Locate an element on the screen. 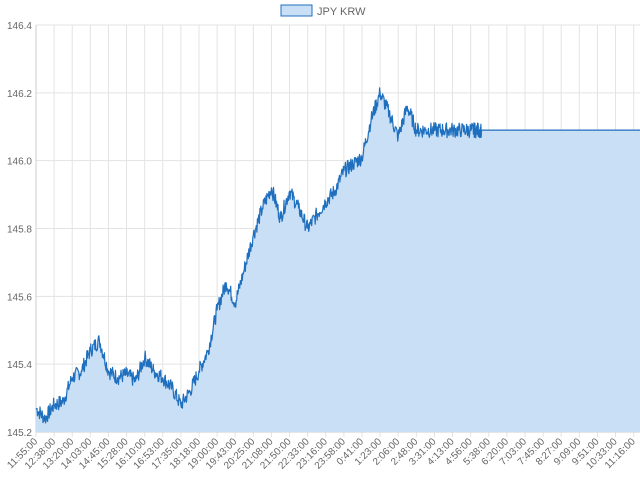  y-tick-label: 146.2 is located at coordinates (19, 94).